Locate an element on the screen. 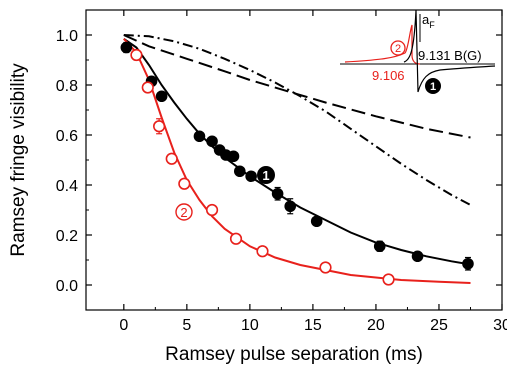 This screenshot has height=368, width=507. y-tick-label: 0.8 is located at coordinates (67, 86).